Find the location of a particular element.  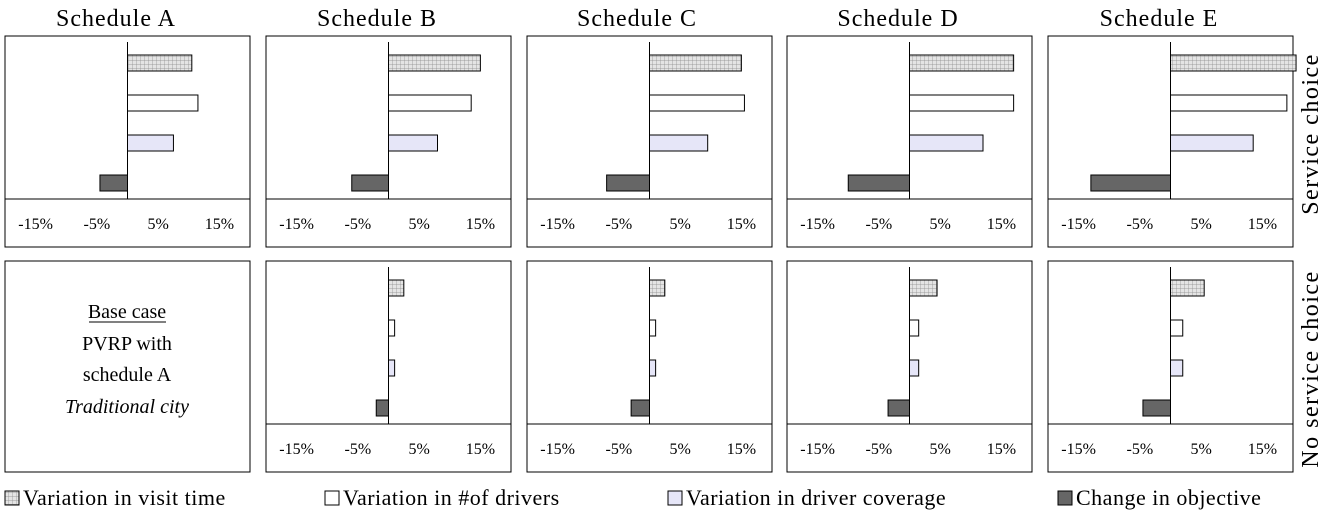

base-case-line-1: PVRP with is located at coordinates (127, 344).